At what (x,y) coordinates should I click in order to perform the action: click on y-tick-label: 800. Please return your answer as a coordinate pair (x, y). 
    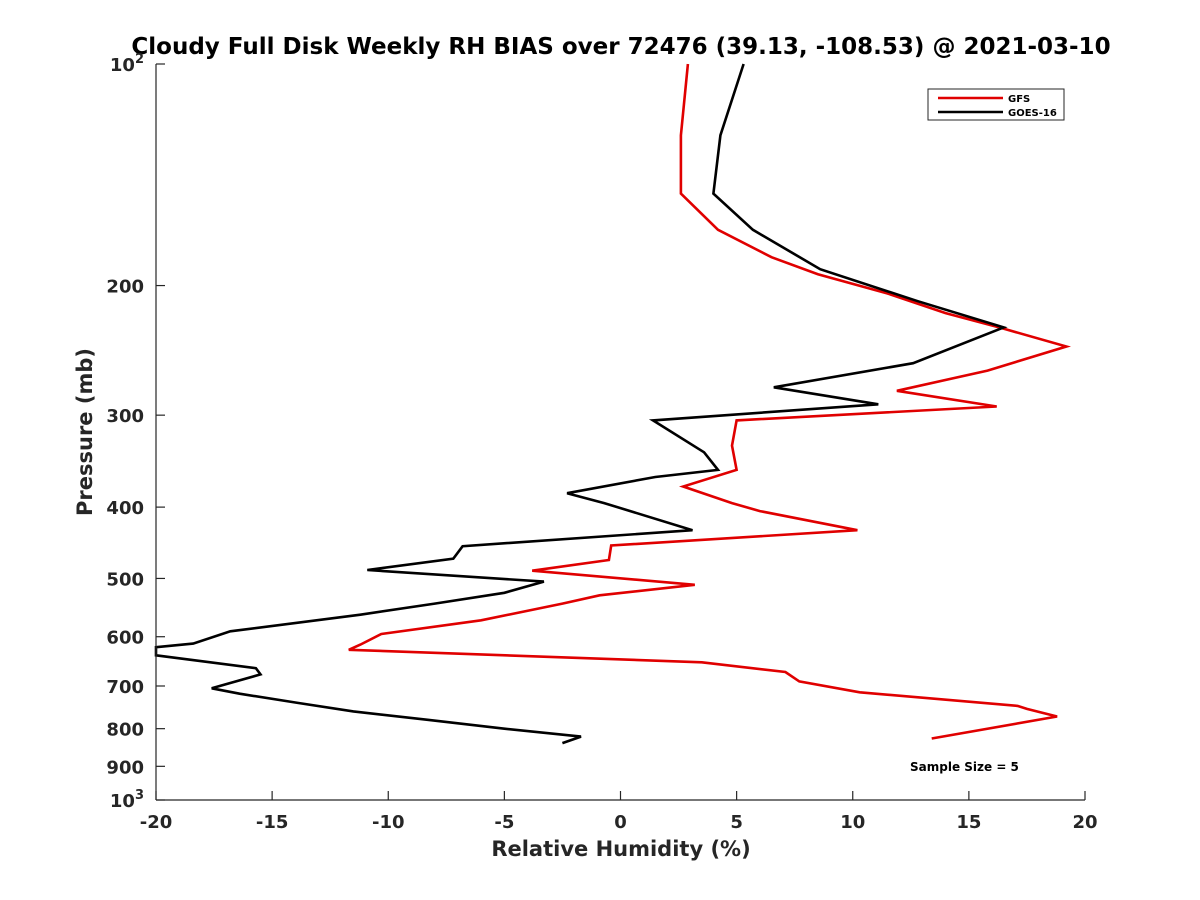
    Looking at the image, I should click on (125, 730).